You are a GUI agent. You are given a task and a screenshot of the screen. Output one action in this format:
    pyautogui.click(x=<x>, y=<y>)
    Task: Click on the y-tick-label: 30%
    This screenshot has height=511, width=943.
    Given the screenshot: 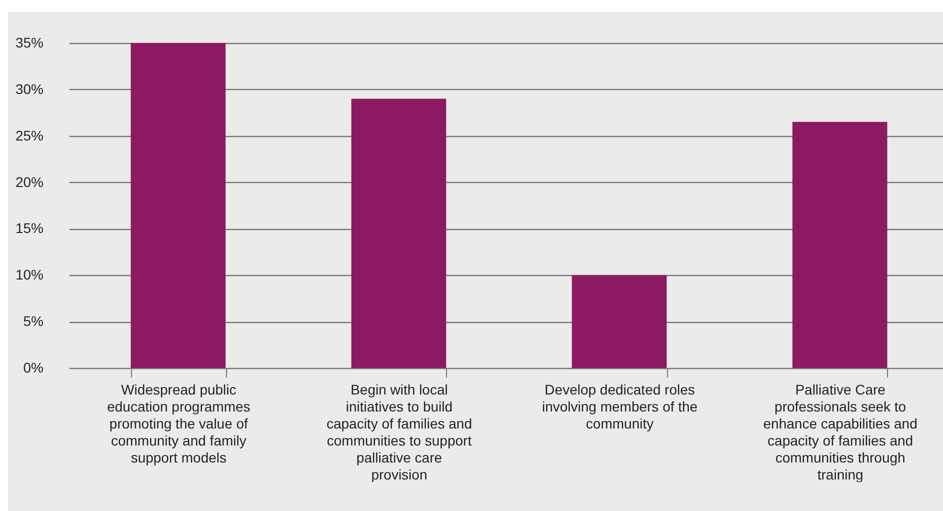 What is the action you would take?
    pyautogui.click(x=29, y=88)
    